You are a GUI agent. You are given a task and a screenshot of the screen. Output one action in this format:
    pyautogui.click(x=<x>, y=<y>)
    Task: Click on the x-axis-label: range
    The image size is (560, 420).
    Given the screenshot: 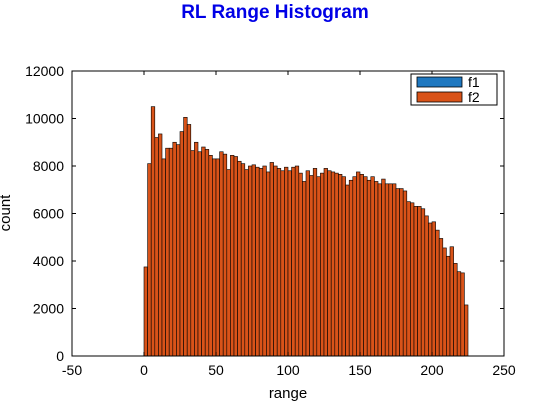 What is the action you would take?
    pyautogui.click(x=288, y=393)
    